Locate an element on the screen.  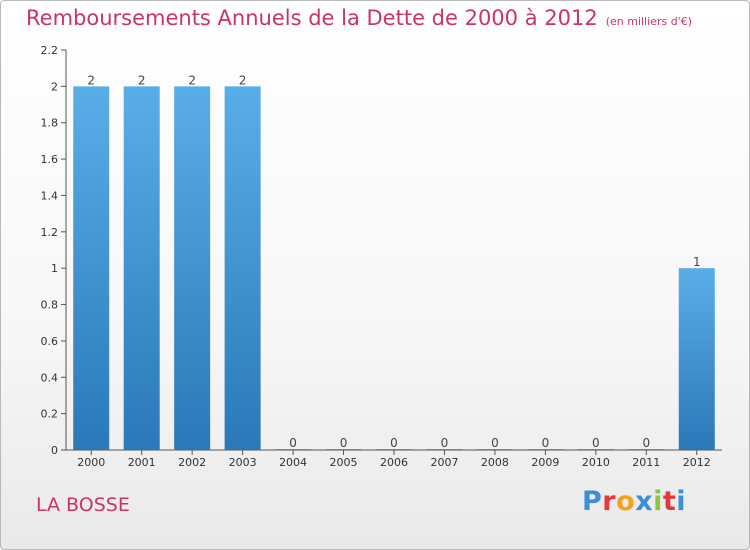
logo-letter: r is located at coordinates (609, 501).